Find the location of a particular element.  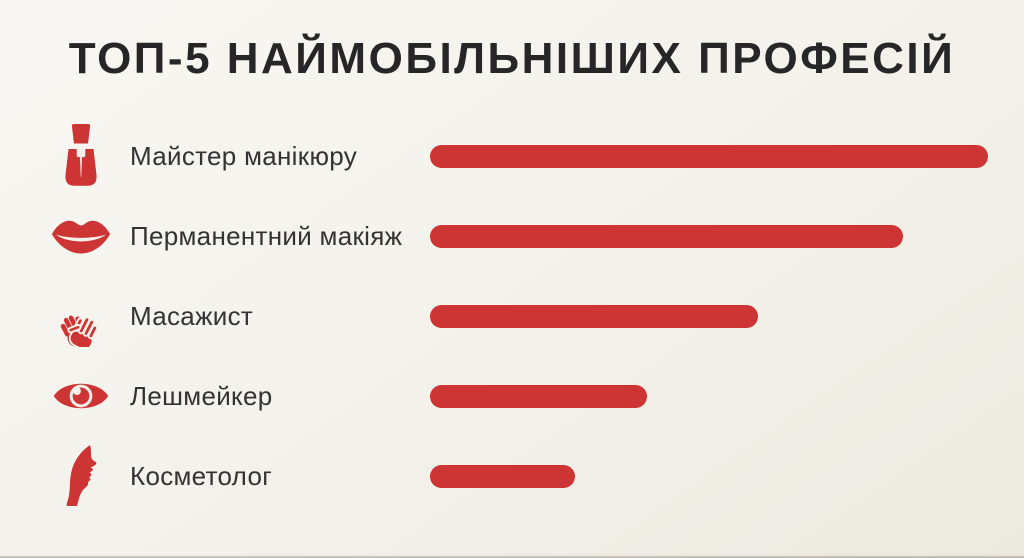

chart-row-cosmetologist: Косметолог is located at coordinates (512, 476).